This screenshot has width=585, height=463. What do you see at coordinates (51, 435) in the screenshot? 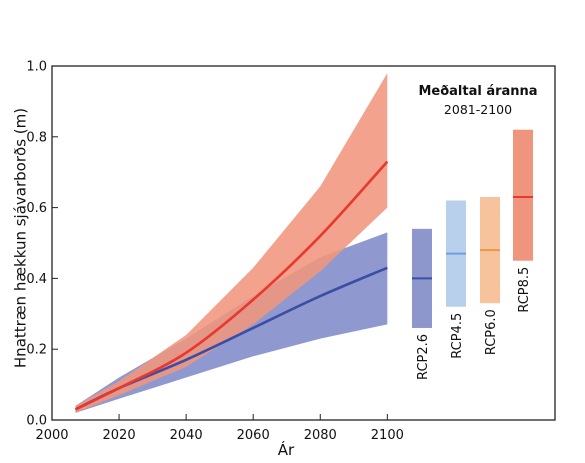
I see `x-tick-label: 2000` at bounding box center [51, 435].